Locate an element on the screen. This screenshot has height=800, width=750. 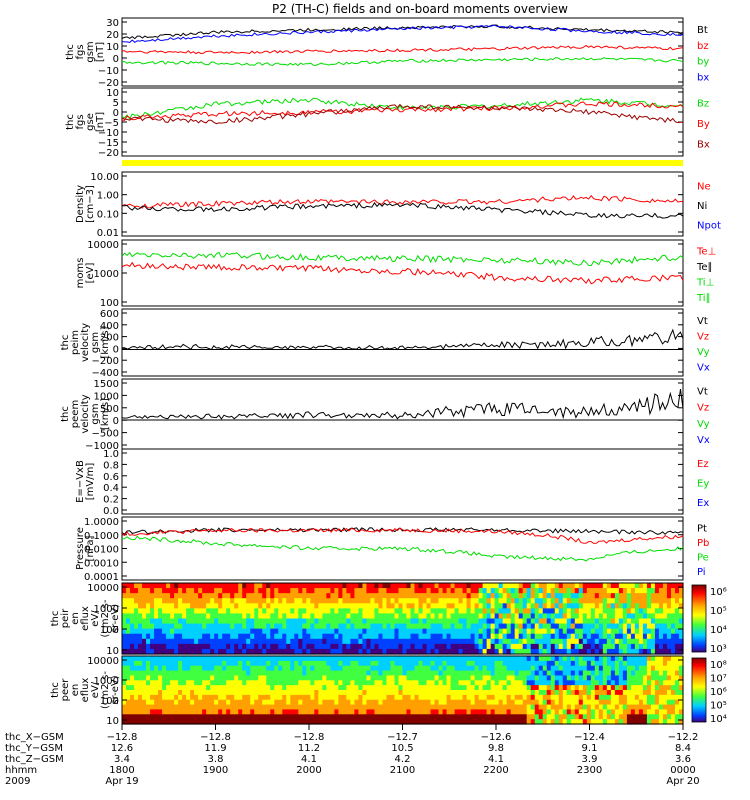
x-tick-label: −12.2 is located at coordinates (683, 737).